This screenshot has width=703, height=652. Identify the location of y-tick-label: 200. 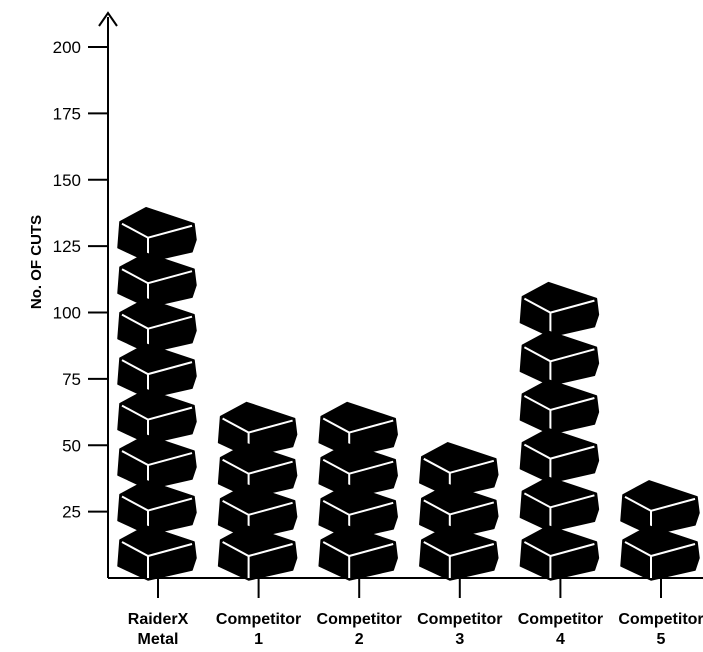
(67, 47).